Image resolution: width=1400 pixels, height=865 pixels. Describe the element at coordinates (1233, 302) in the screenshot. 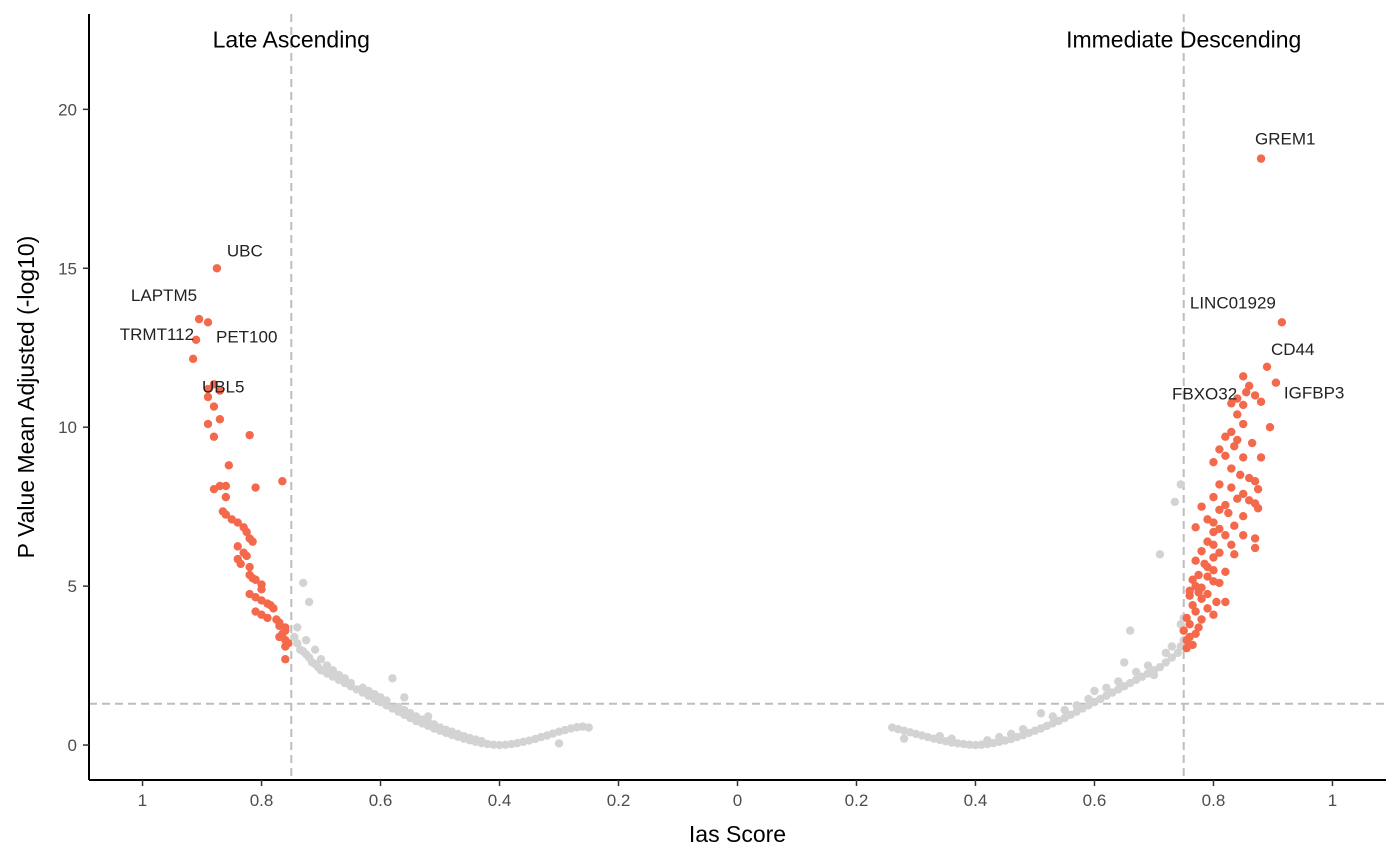

I see `gene-label: LINC01929` at that location.